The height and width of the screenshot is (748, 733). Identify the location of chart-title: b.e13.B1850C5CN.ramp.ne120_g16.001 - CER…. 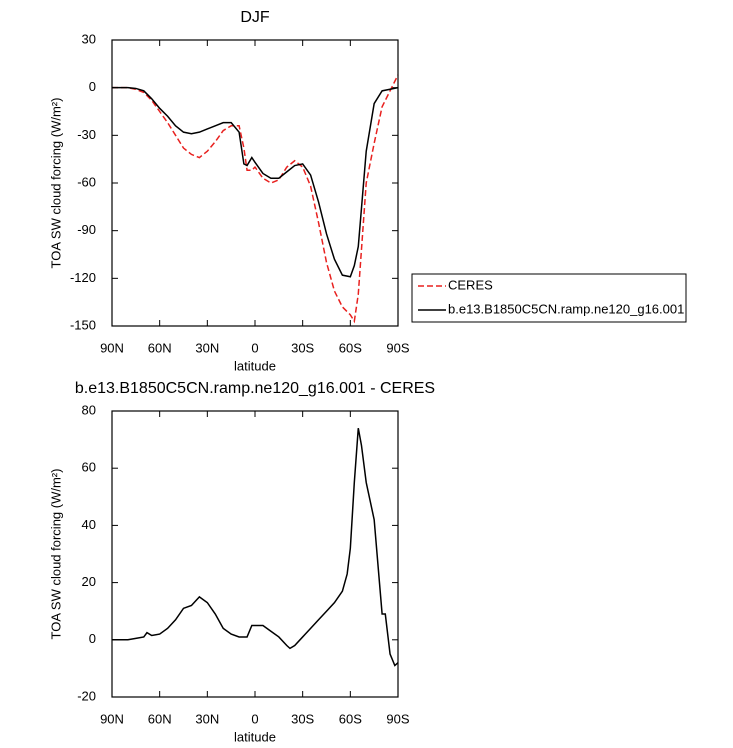
(255, 388).